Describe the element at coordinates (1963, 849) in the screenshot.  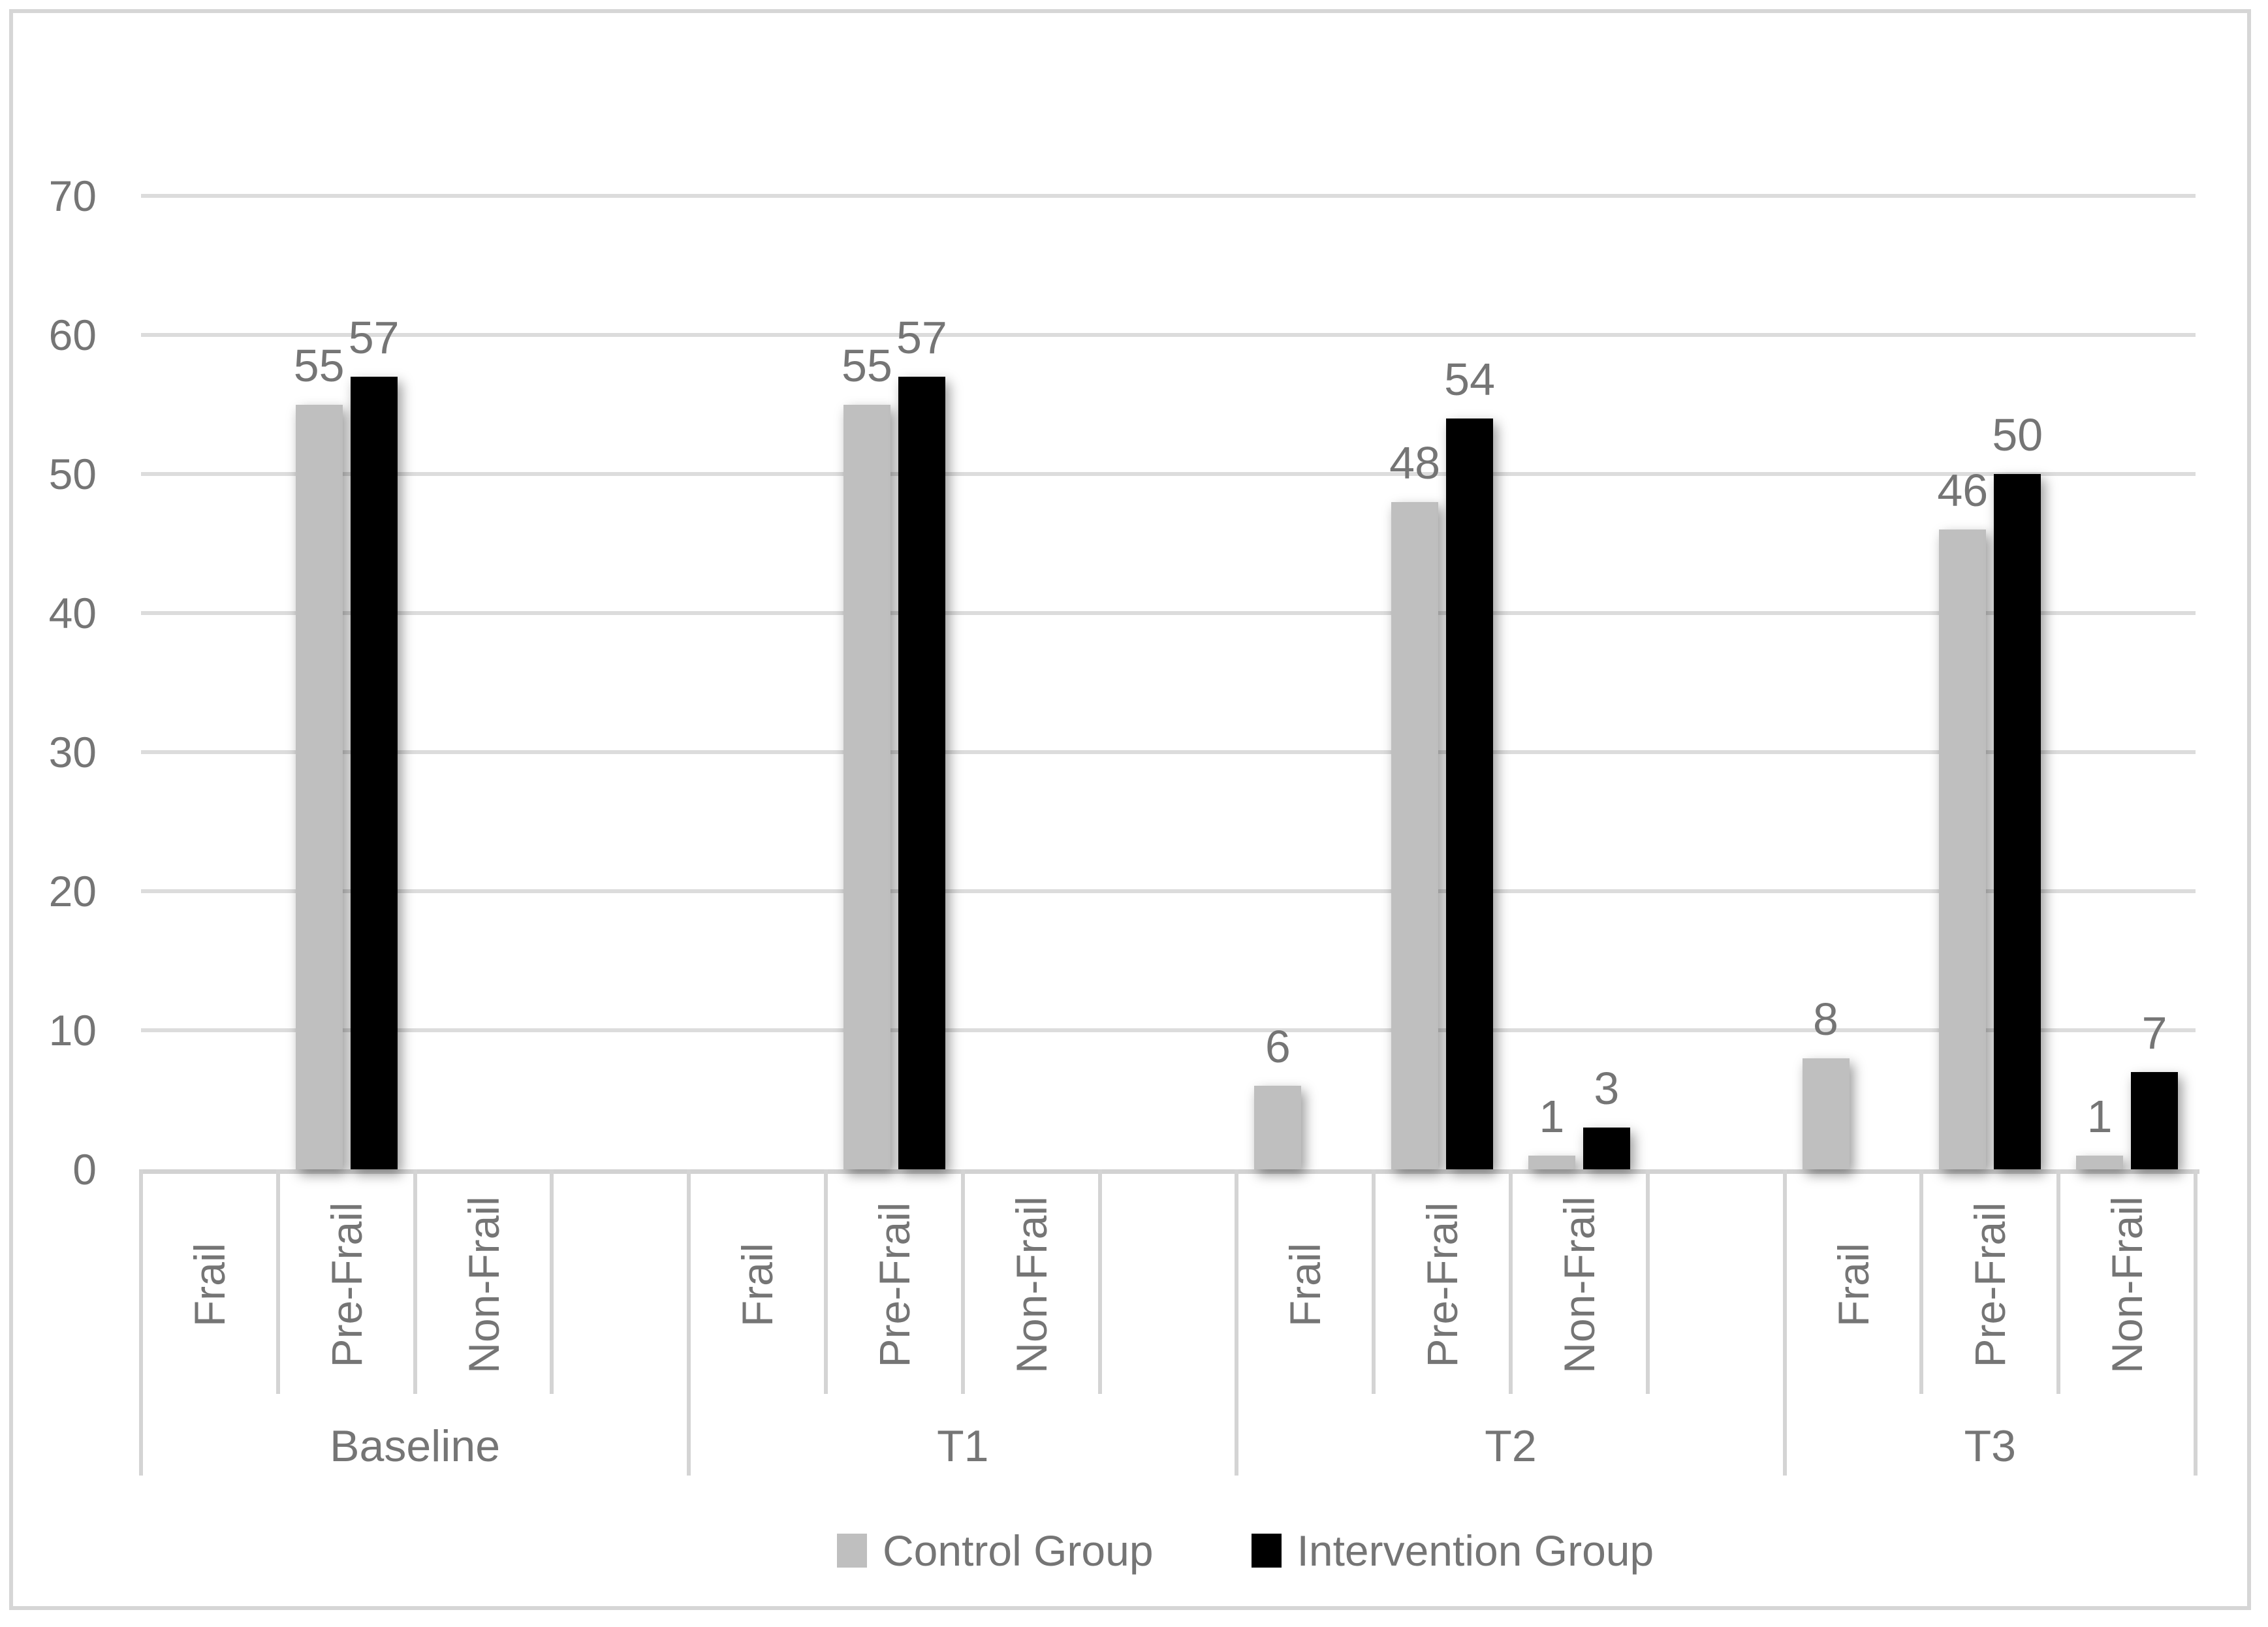
I see `bar-control-t3-pre-frail` at that location.